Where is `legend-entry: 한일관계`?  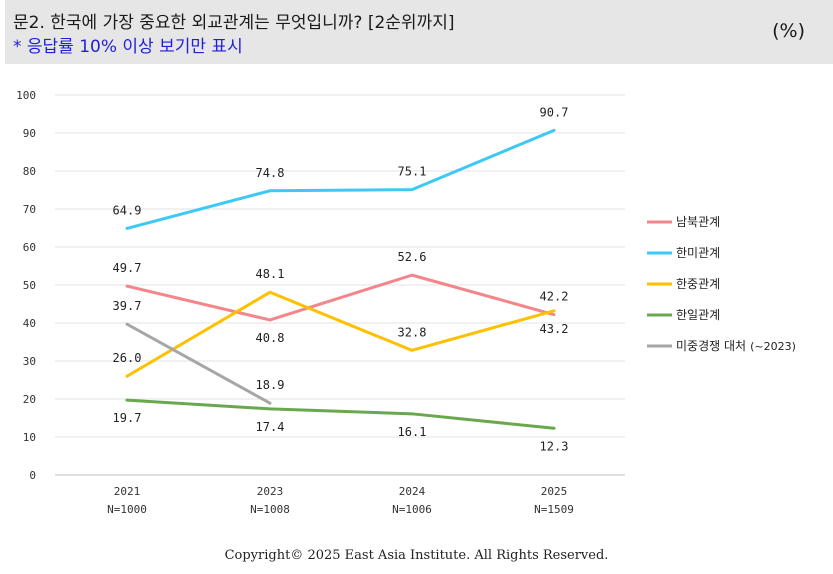 legend-entry: 한일관계 is located at coordinates (698, 315).